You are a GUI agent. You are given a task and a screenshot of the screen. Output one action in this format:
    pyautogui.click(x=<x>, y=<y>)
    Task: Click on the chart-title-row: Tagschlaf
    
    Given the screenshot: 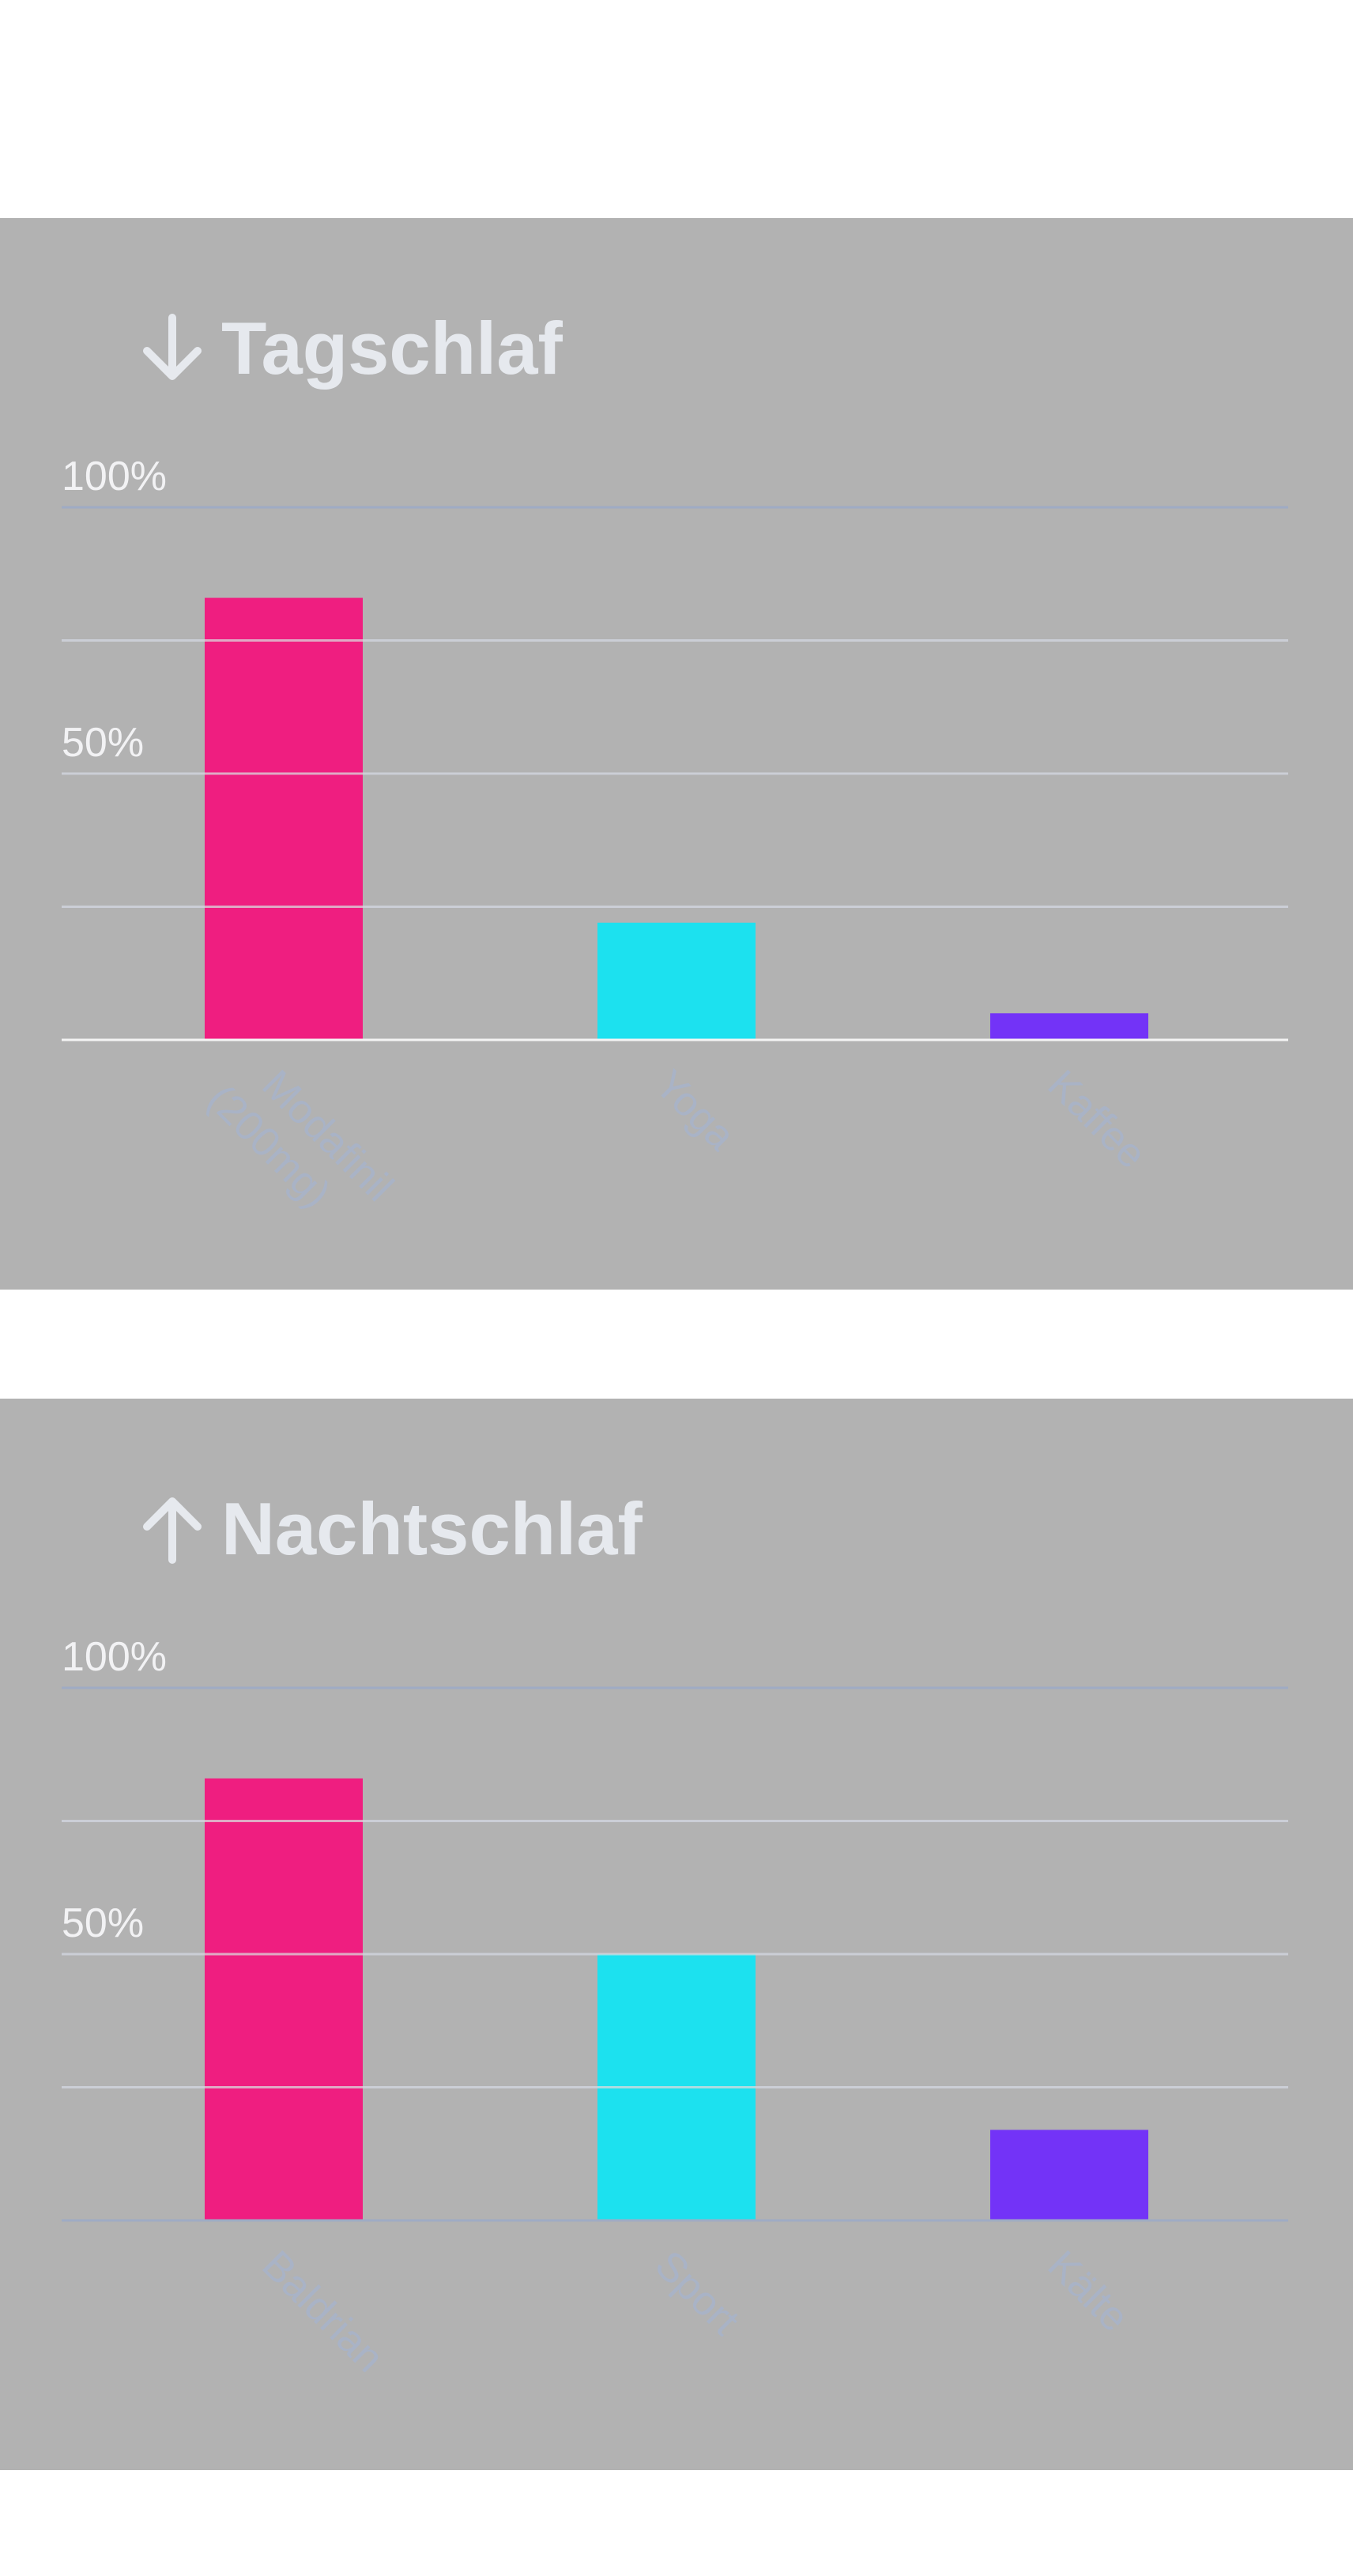 What is the action you would take?
    pyautogui.click(x=352, y=348)
    